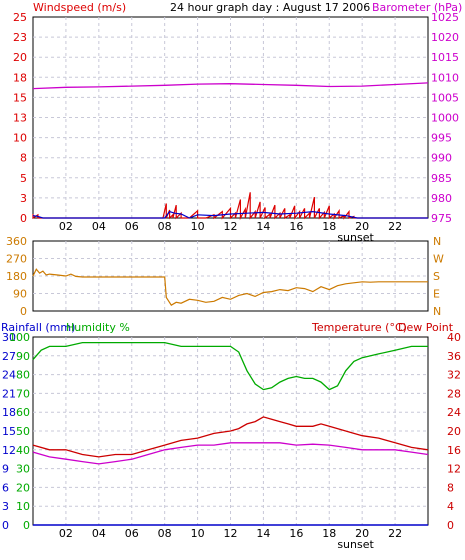 Image resolution: width=465 pixels, height=560 pixels. What do you see at coordinates (165, 533) in the screenshot?
I see `temperature-panel-x-tick-label: 08` at bounding box center [165, 533].